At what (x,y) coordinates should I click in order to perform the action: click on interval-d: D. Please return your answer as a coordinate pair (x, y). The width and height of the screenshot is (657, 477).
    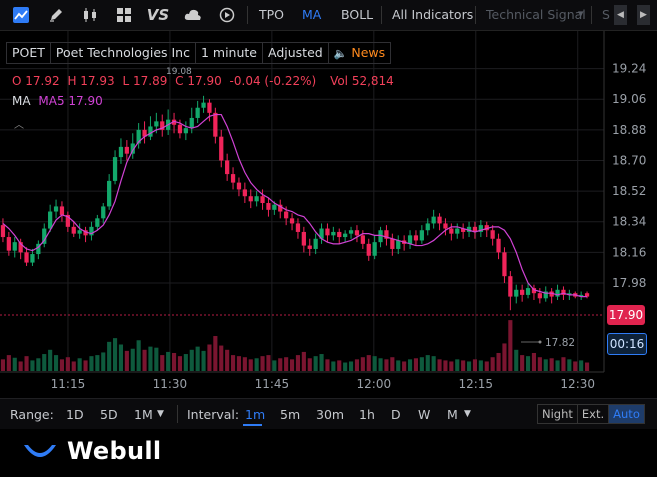
    Looking at the image, I should click on (396, 414).